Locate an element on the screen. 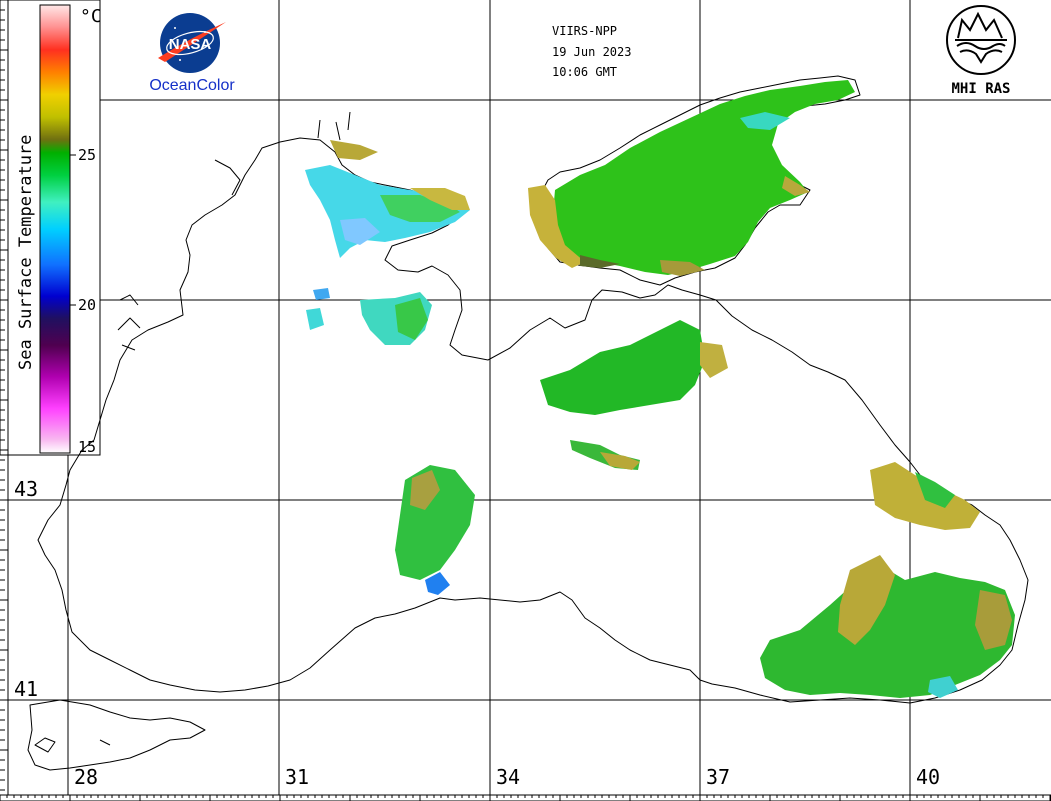 The width and height of the screenshot is (1051, 801). oceancolor-text: OceanColor is located at coordinates (192, 85).